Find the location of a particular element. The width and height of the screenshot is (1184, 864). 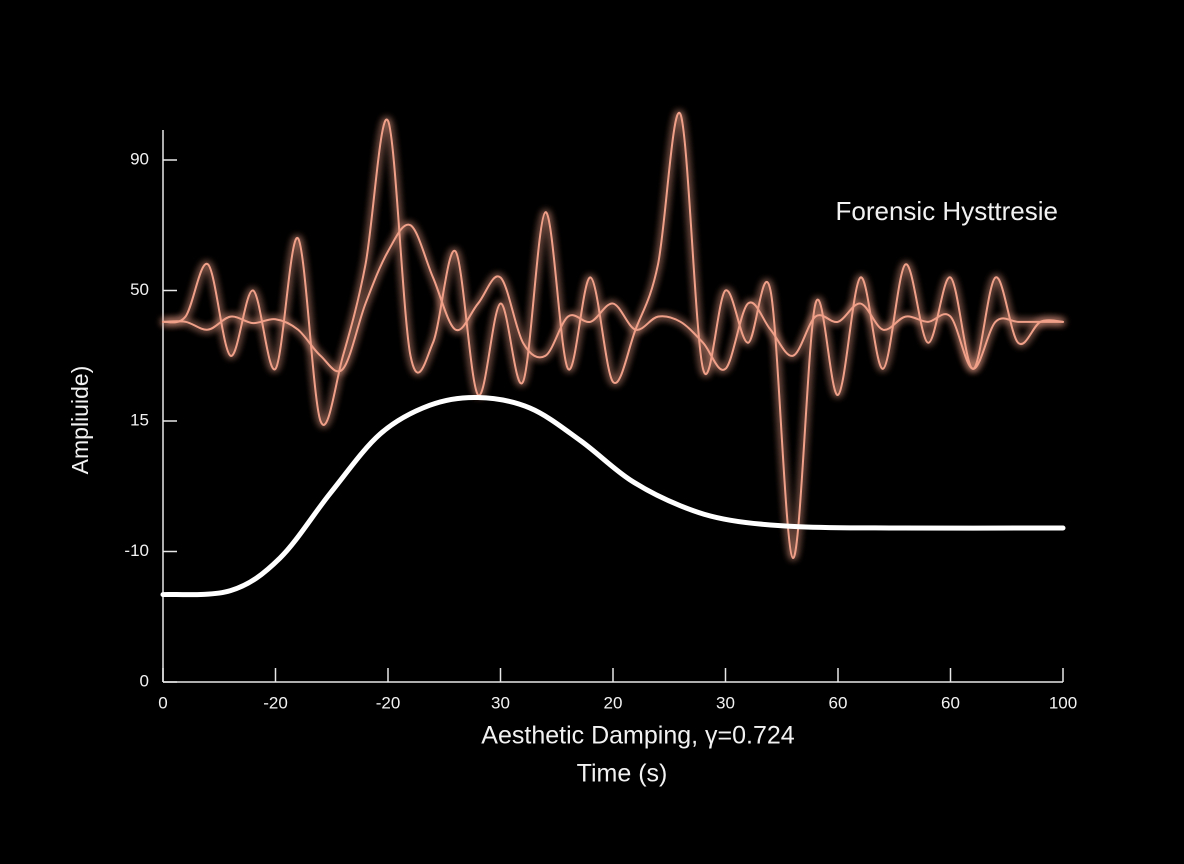

subtitle: Aesthetic Damping, γ=0.724 is located at coordinates (637, 736).